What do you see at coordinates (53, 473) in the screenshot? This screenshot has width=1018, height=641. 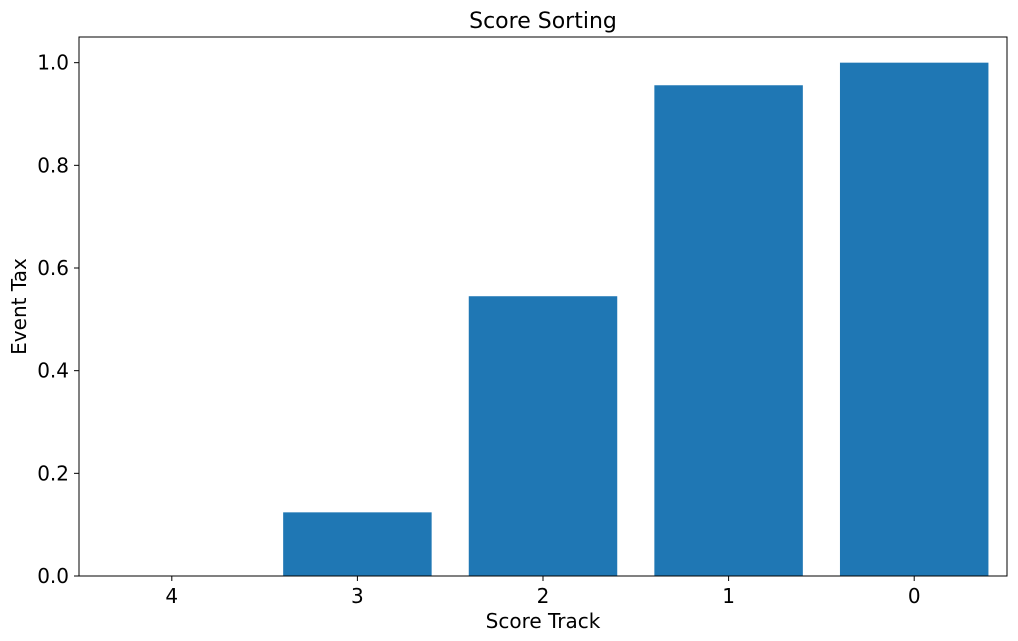 I see `y-tick-label: 0.2` at bounding box center [53, 473].